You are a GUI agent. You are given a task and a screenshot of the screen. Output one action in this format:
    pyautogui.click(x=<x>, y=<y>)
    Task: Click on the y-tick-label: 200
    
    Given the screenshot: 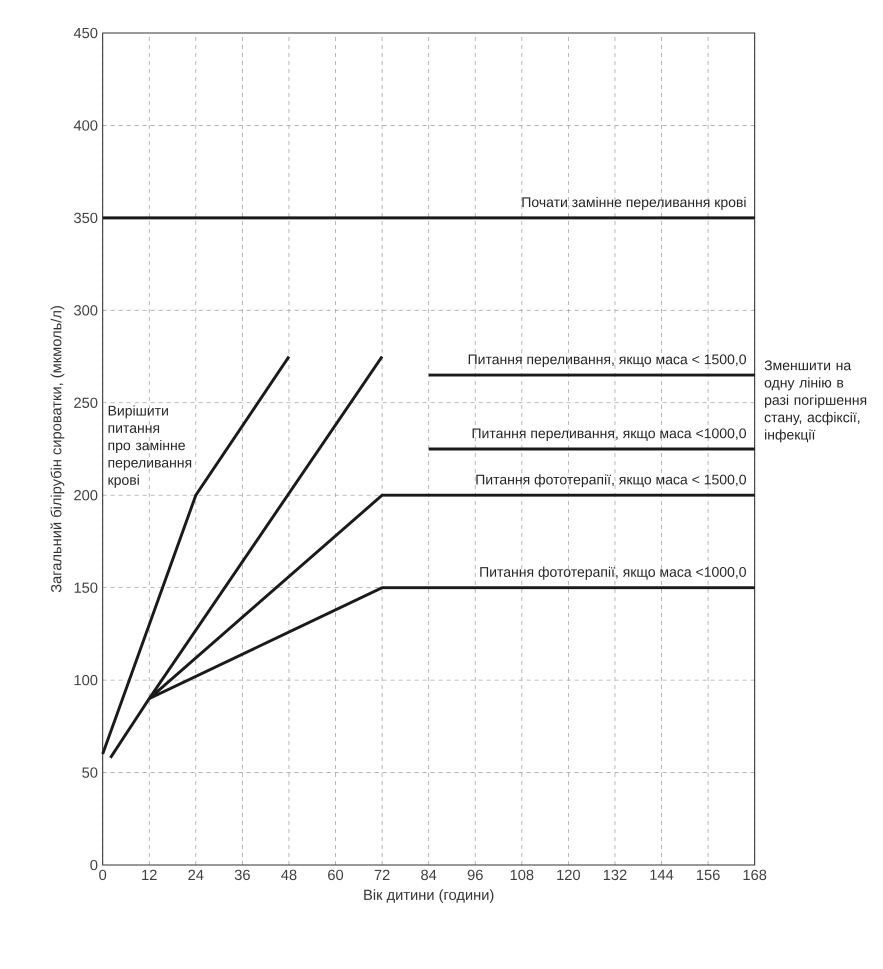 What is the action you would take?
    pyautogui.click(x=86, y=495)
    